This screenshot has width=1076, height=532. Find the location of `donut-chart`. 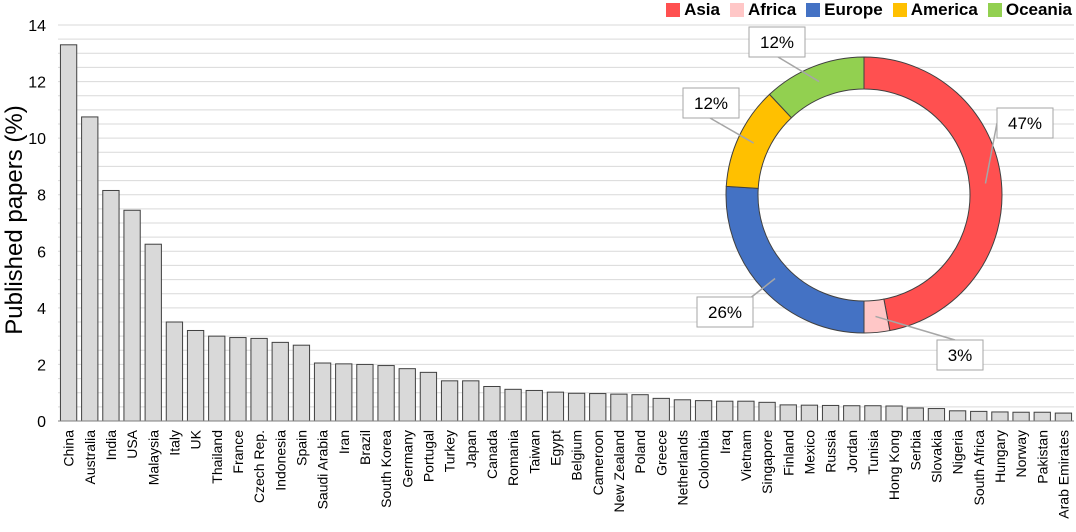

donut-chart is located at coordinates (864, 195).